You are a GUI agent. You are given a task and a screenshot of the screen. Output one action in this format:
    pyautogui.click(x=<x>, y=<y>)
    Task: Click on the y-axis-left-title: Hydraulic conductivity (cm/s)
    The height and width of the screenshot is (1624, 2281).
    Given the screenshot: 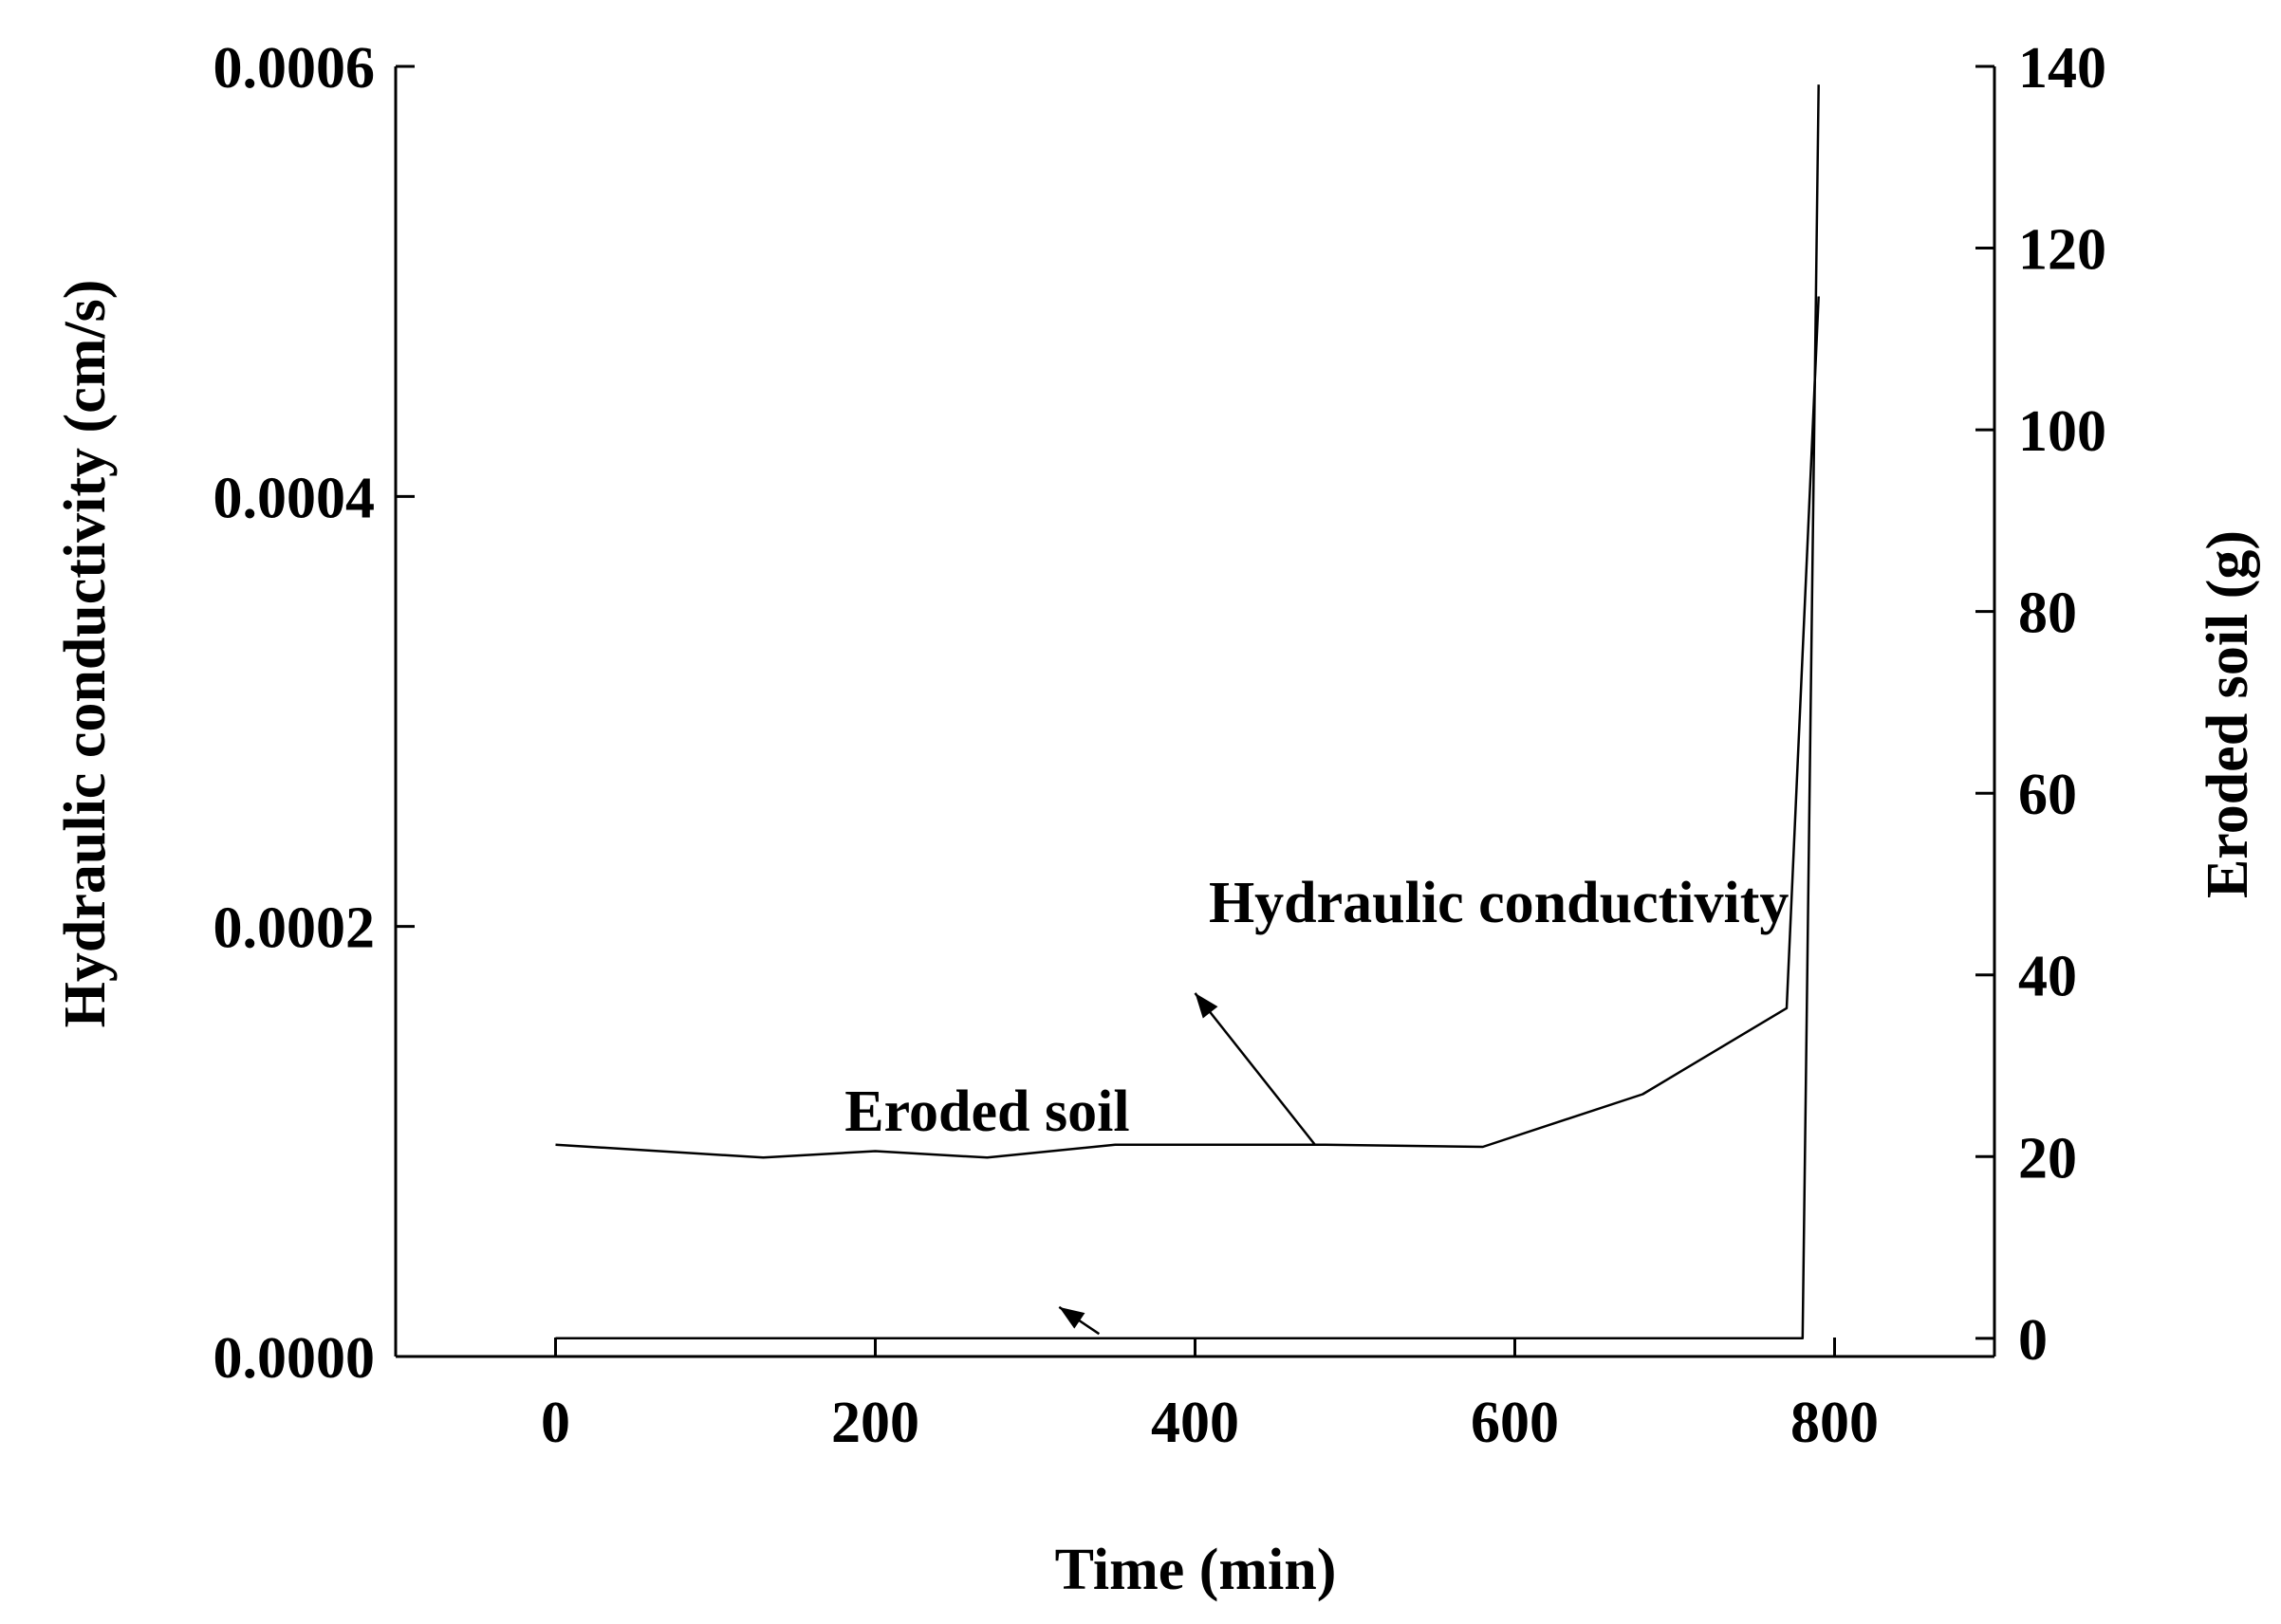 What is the action you would take?
    pyautogui.click(x=86, y=654)
    